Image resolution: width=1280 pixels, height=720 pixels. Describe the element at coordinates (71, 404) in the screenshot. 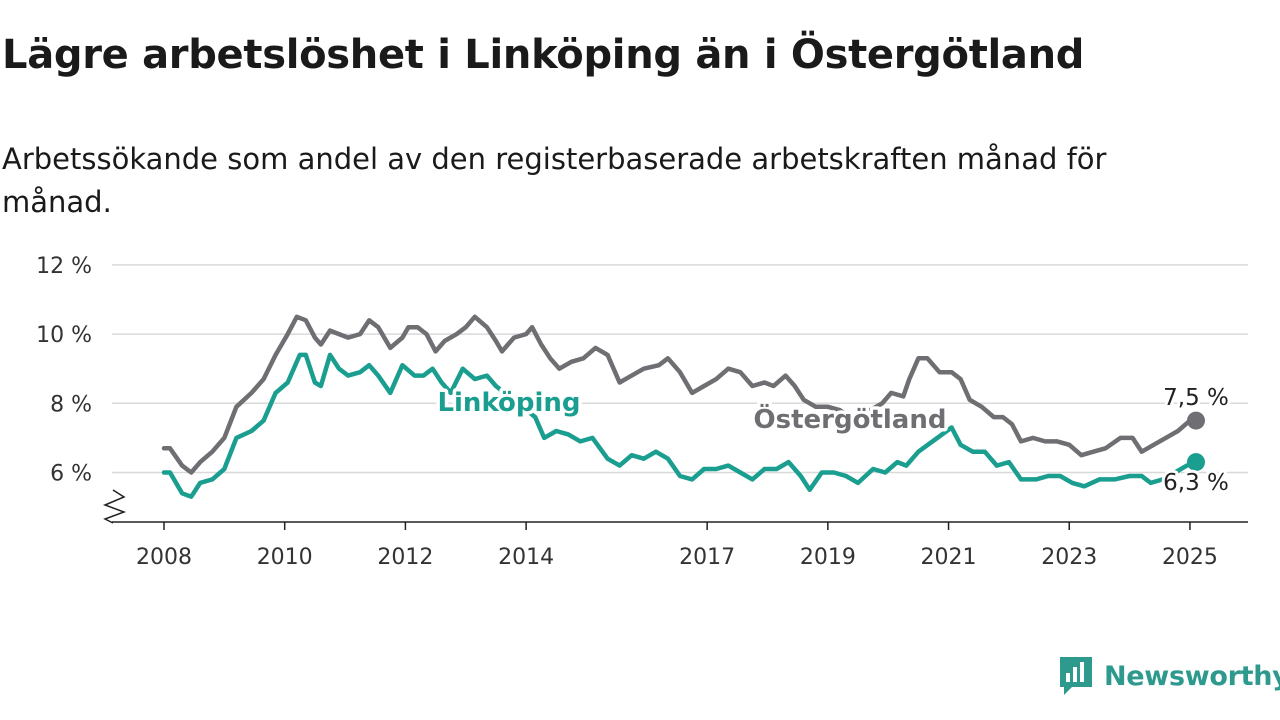

I see `y-tick-label: 8 %` at that location.